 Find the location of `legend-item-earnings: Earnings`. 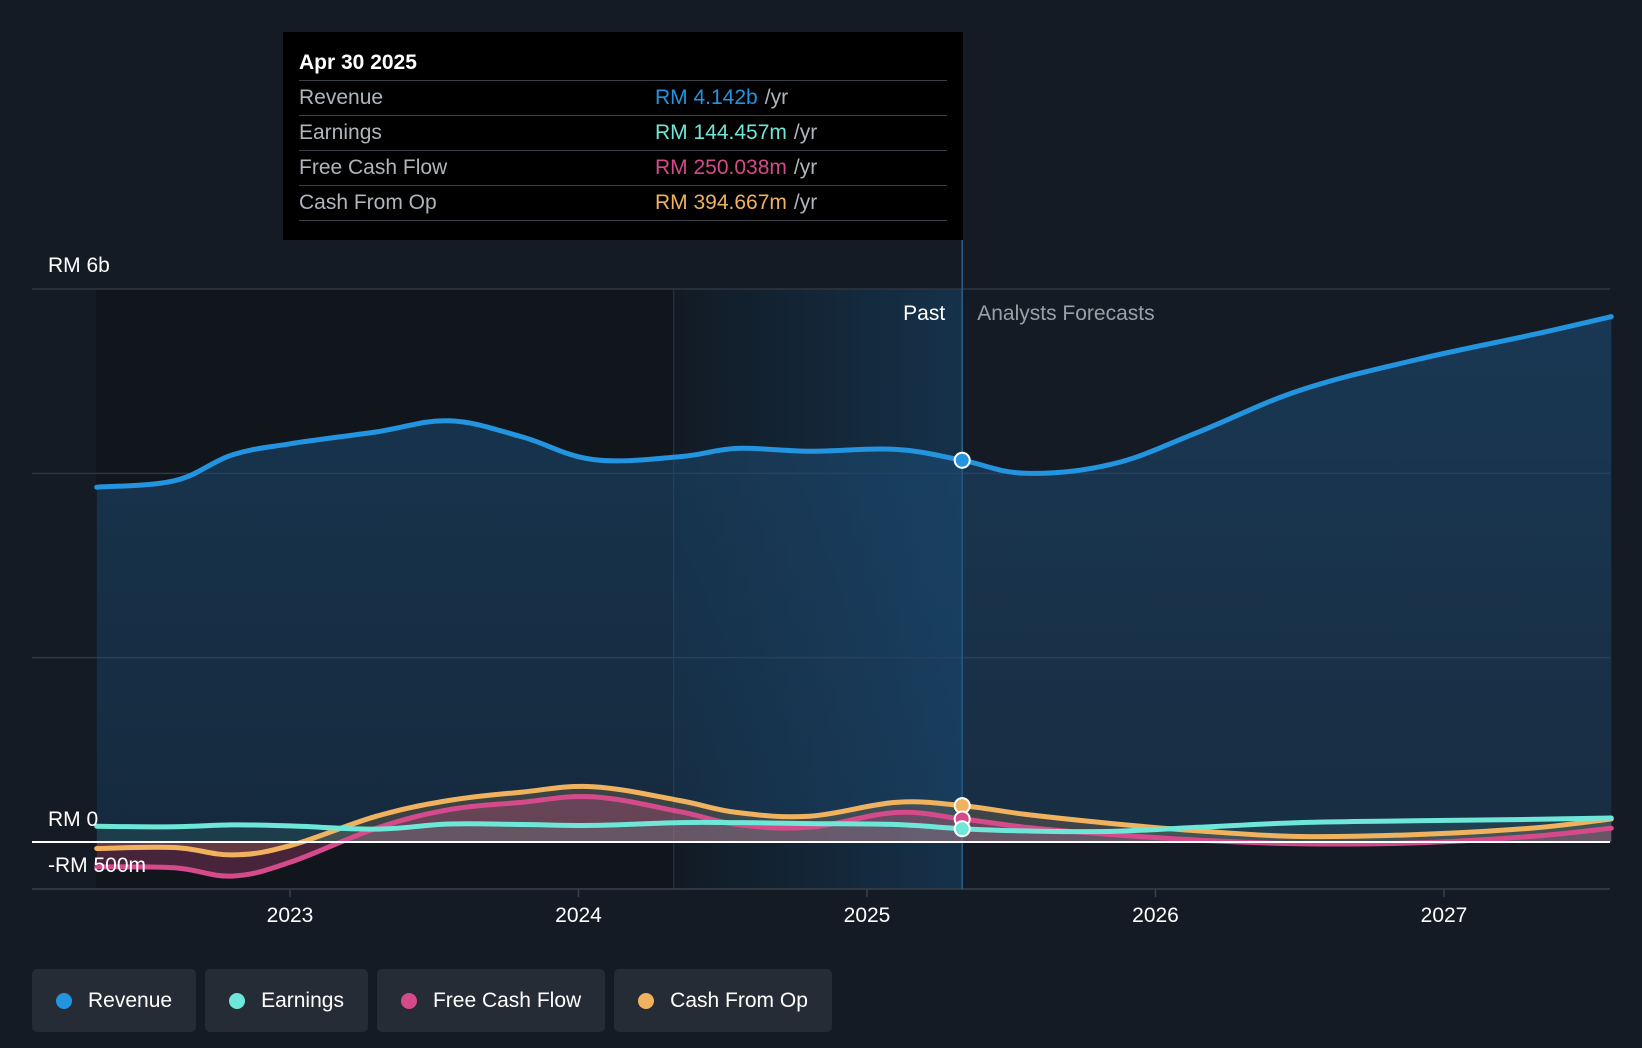

legend-item-earnings: Earnings is located at coordinates (286, 1000).